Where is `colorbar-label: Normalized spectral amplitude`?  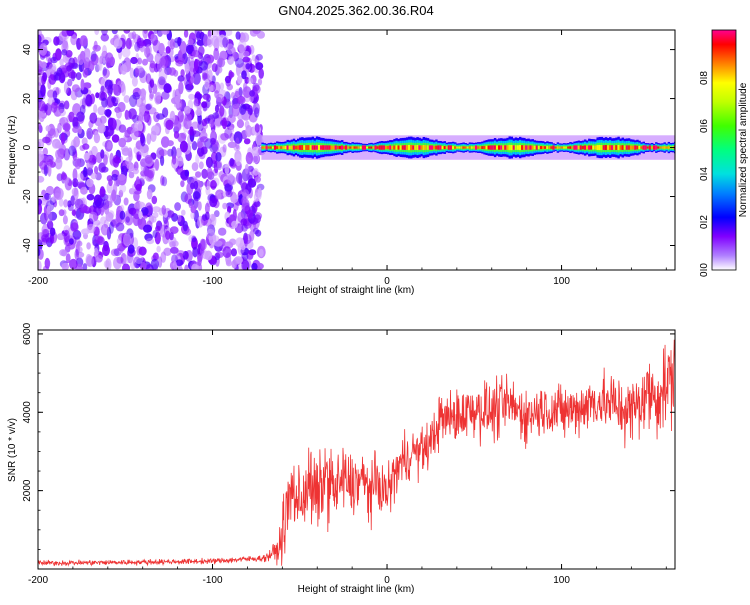 colorbar-label: Normalized spectral amplitude is located at coordinates (743, 149).